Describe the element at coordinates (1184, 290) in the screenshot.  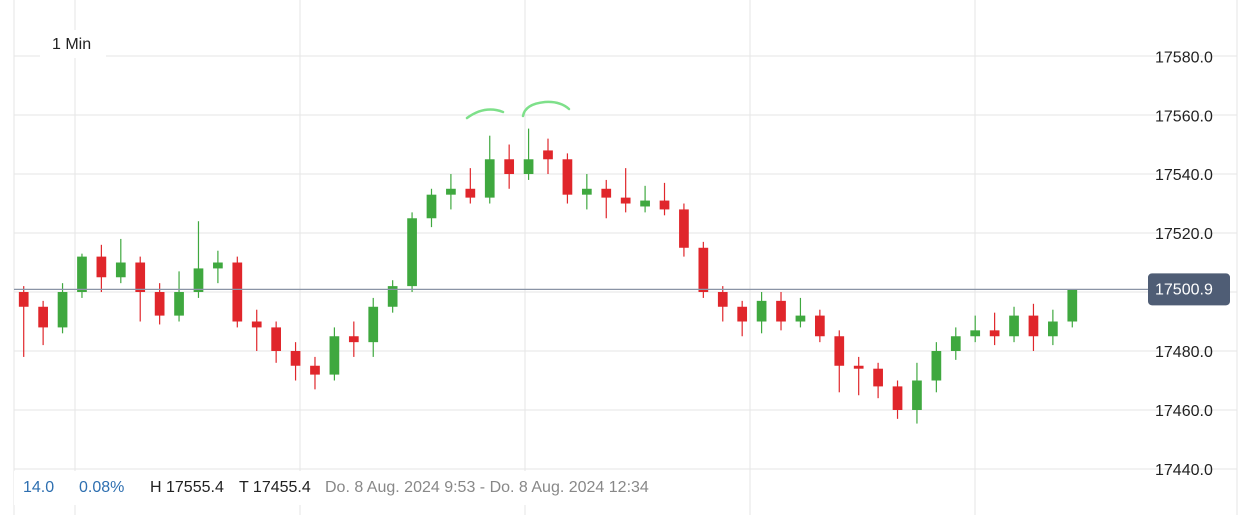
I see `last-price-label: 17500.9` at that location.